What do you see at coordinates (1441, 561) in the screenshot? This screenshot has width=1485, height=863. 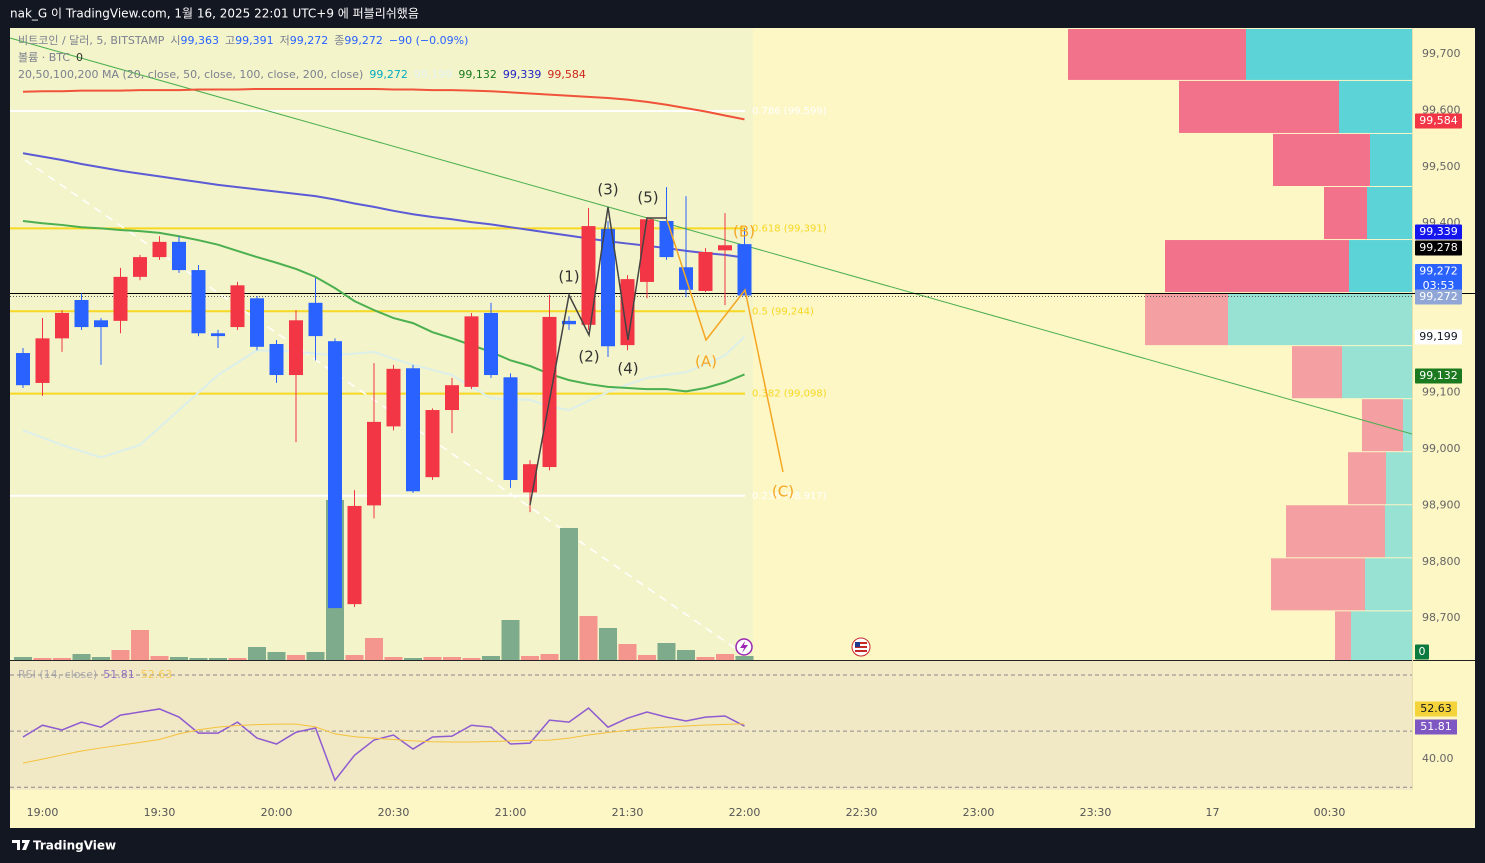 I see `y-tick-label: 98,800` at bounding box center [1441, 561].